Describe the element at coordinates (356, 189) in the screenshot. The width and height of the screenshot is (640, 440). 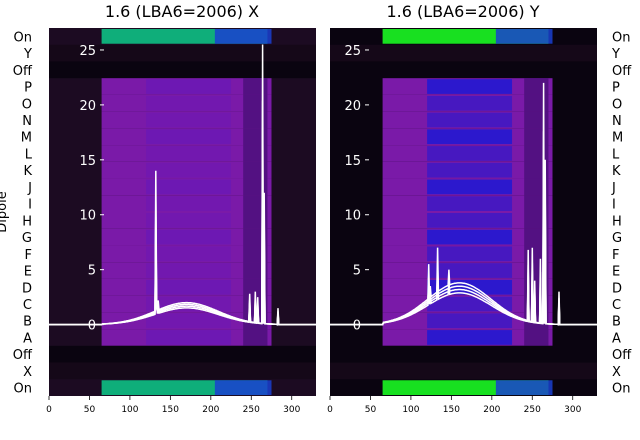
I see `overlay-yticks-y: 0 5 10 15 20 25` at that location.